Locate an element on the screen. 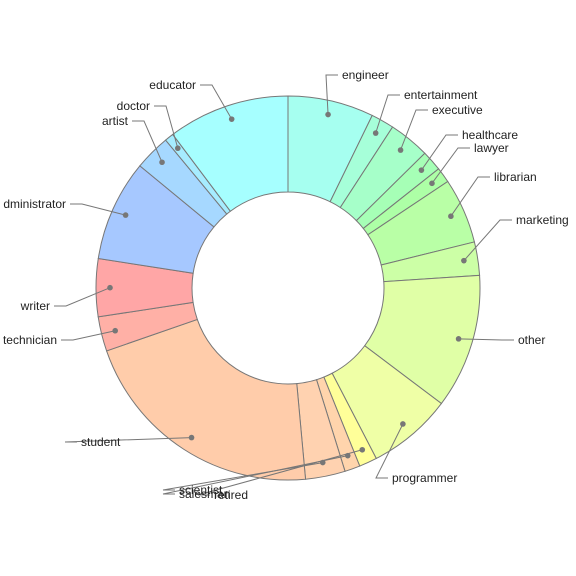  leader-dot-engineer is located at coordinates (328, 114).